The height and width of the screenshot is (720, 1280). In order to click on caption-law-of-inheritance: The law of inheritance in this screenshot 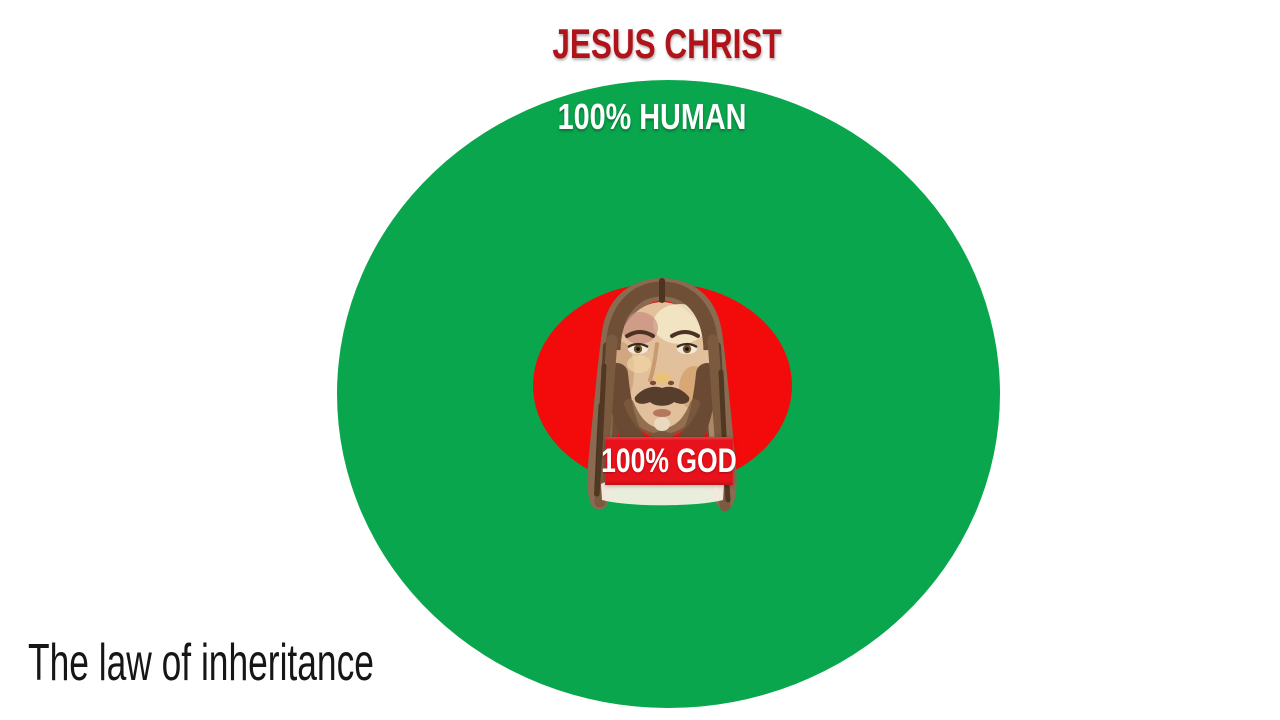, I will do `click(282, 663)`.